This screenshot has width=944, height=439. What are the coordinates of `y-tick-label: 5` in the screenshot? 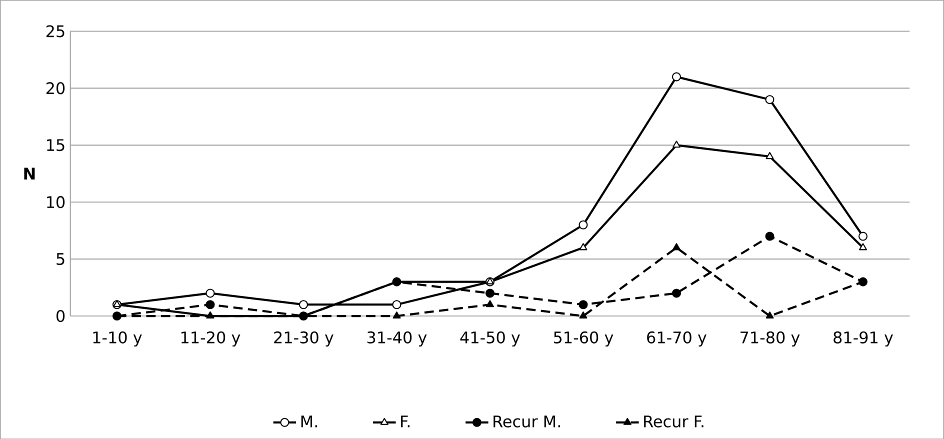 It's located at (60, 258).